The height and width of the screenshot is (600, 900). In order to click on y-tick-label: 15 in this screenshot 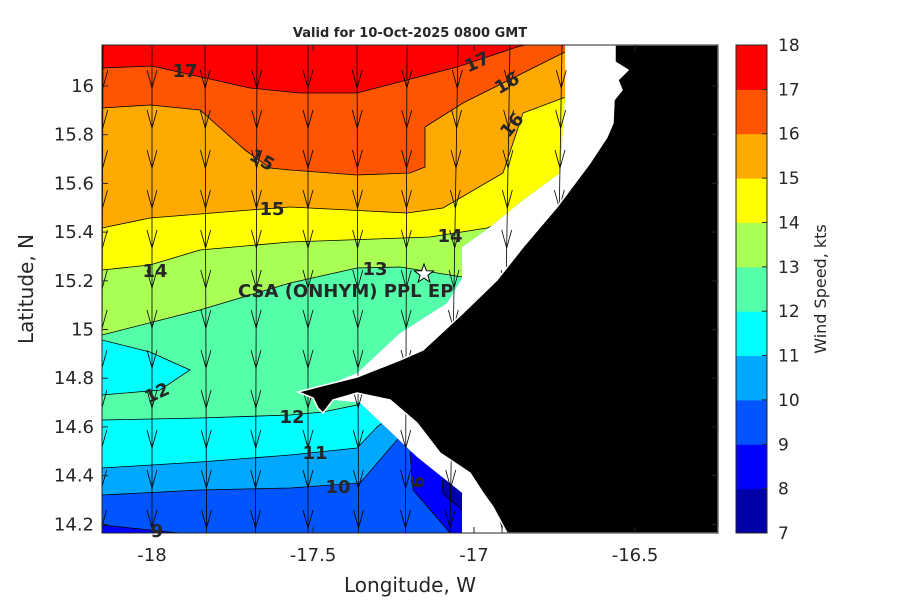, I will do `click(82, 330)`.